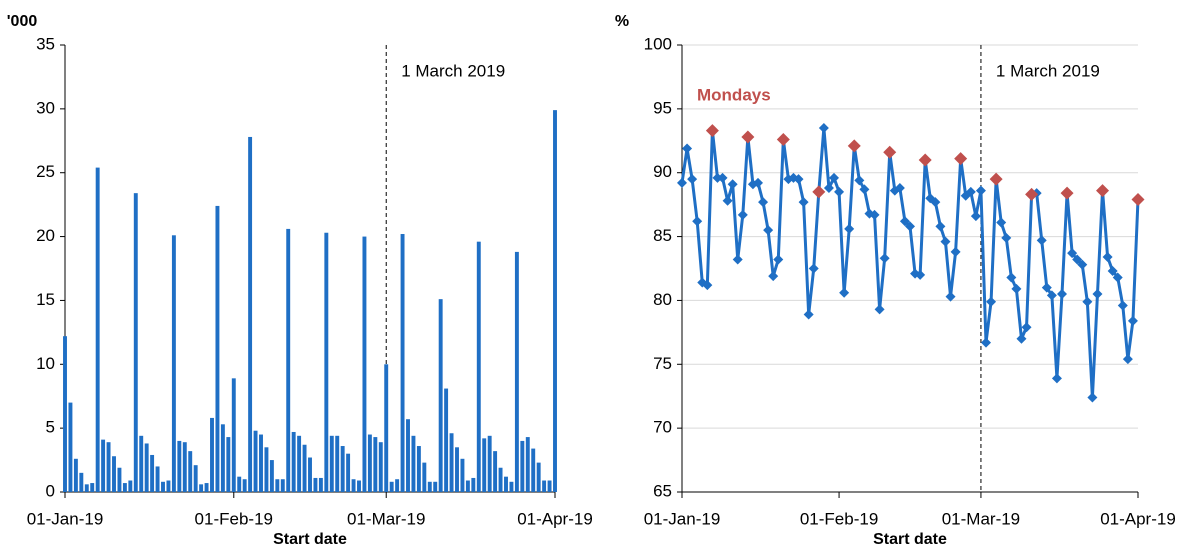 The image size is (1189, 550). Describe the element at coordinates (910, 539) in the screenshot. I see `x-axis-title: Start date` at that location.